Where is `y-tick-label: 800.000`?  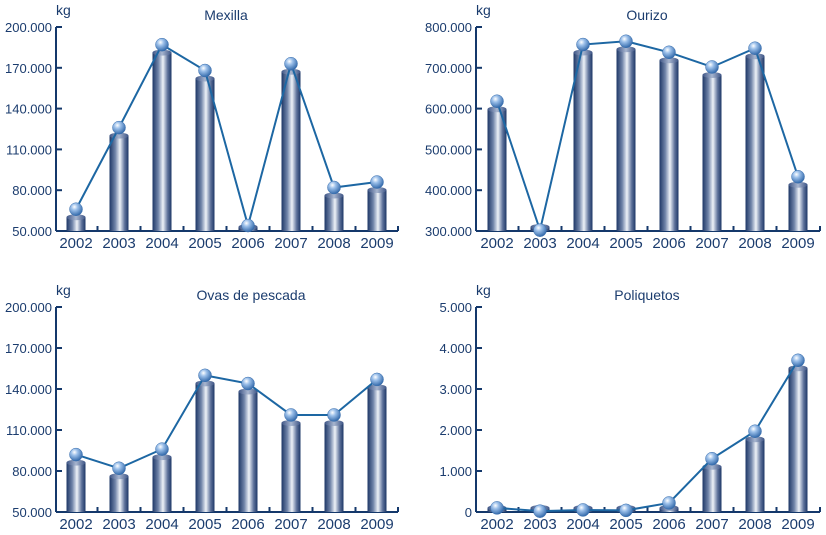 y-tick-label: 800.000 is located at coordinates (448, 27).